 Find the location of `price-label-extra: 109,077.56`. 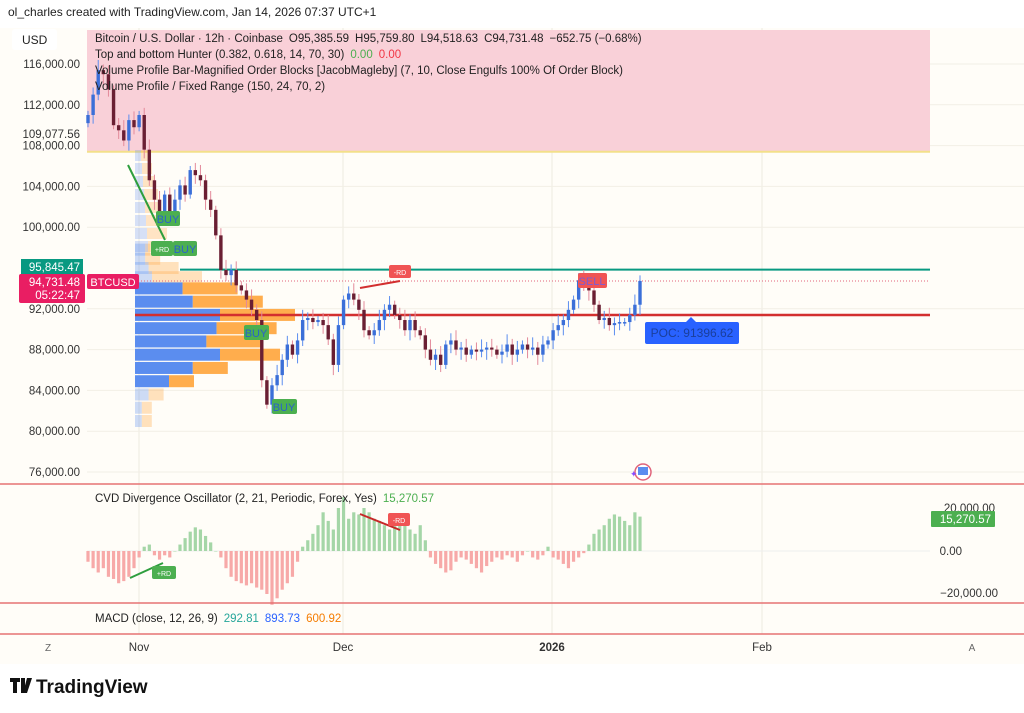

price-label-extra: 109,077.56 is located at coordinates (51, 135).